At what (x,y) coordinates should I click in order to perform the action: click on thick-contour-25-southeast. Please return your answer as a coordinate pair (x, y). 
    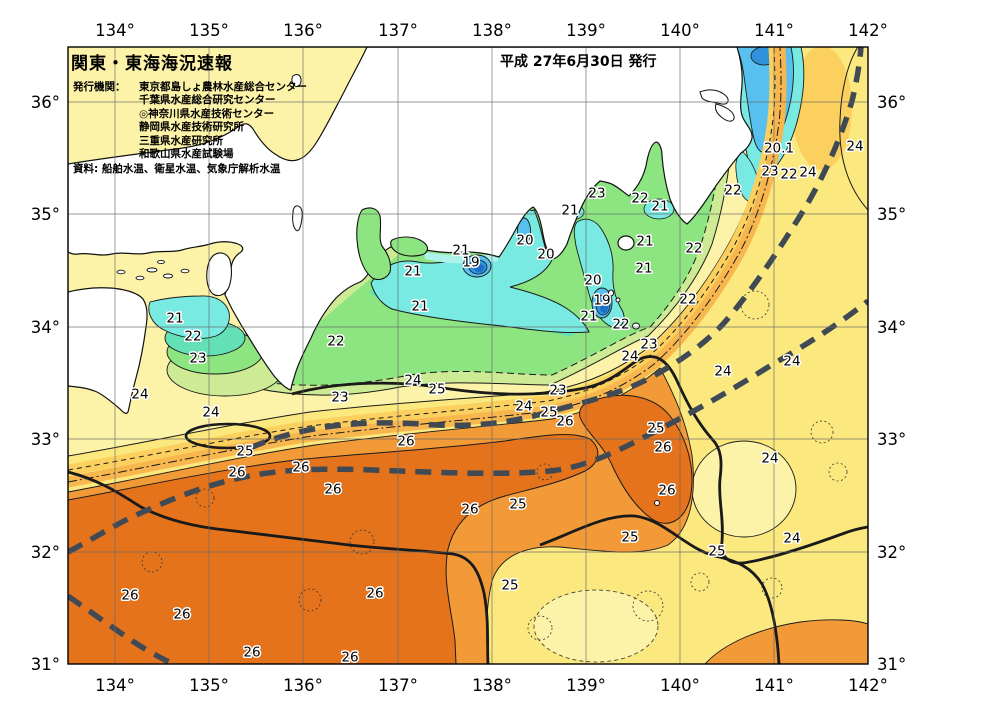
    Looking at the image, I should click on (660, 589).